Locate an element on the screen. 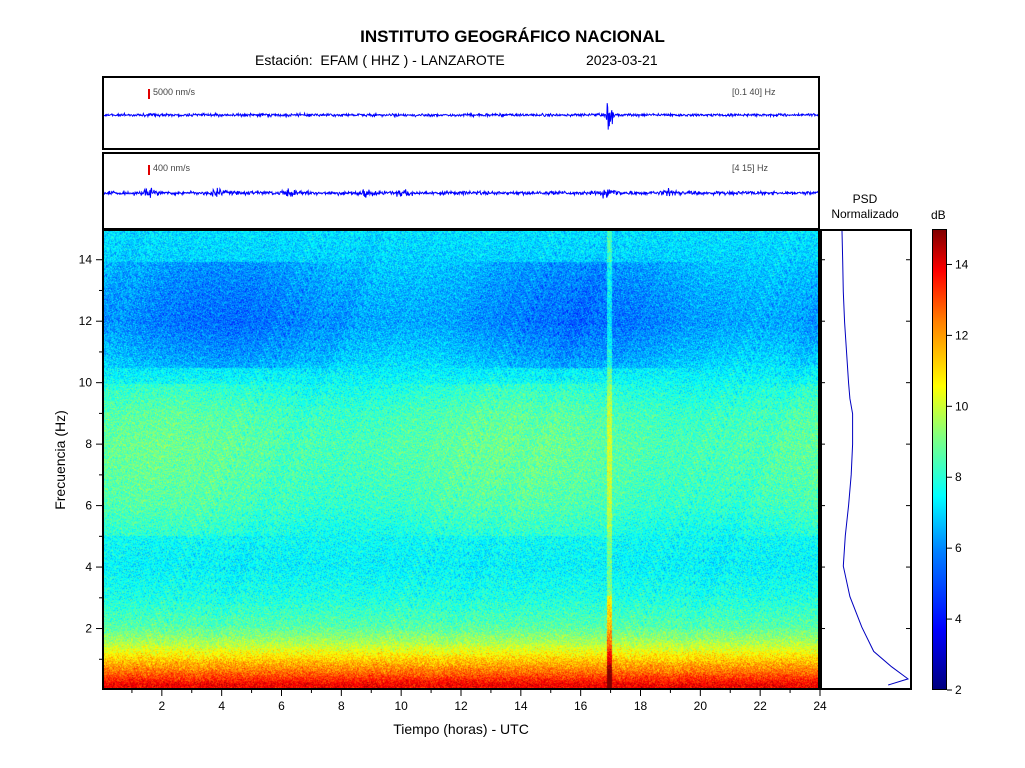 Image resolution: width=1025 pixels, height=768 pixels. colorbar-tick-label: 2 is located at coordinates (958, 690).